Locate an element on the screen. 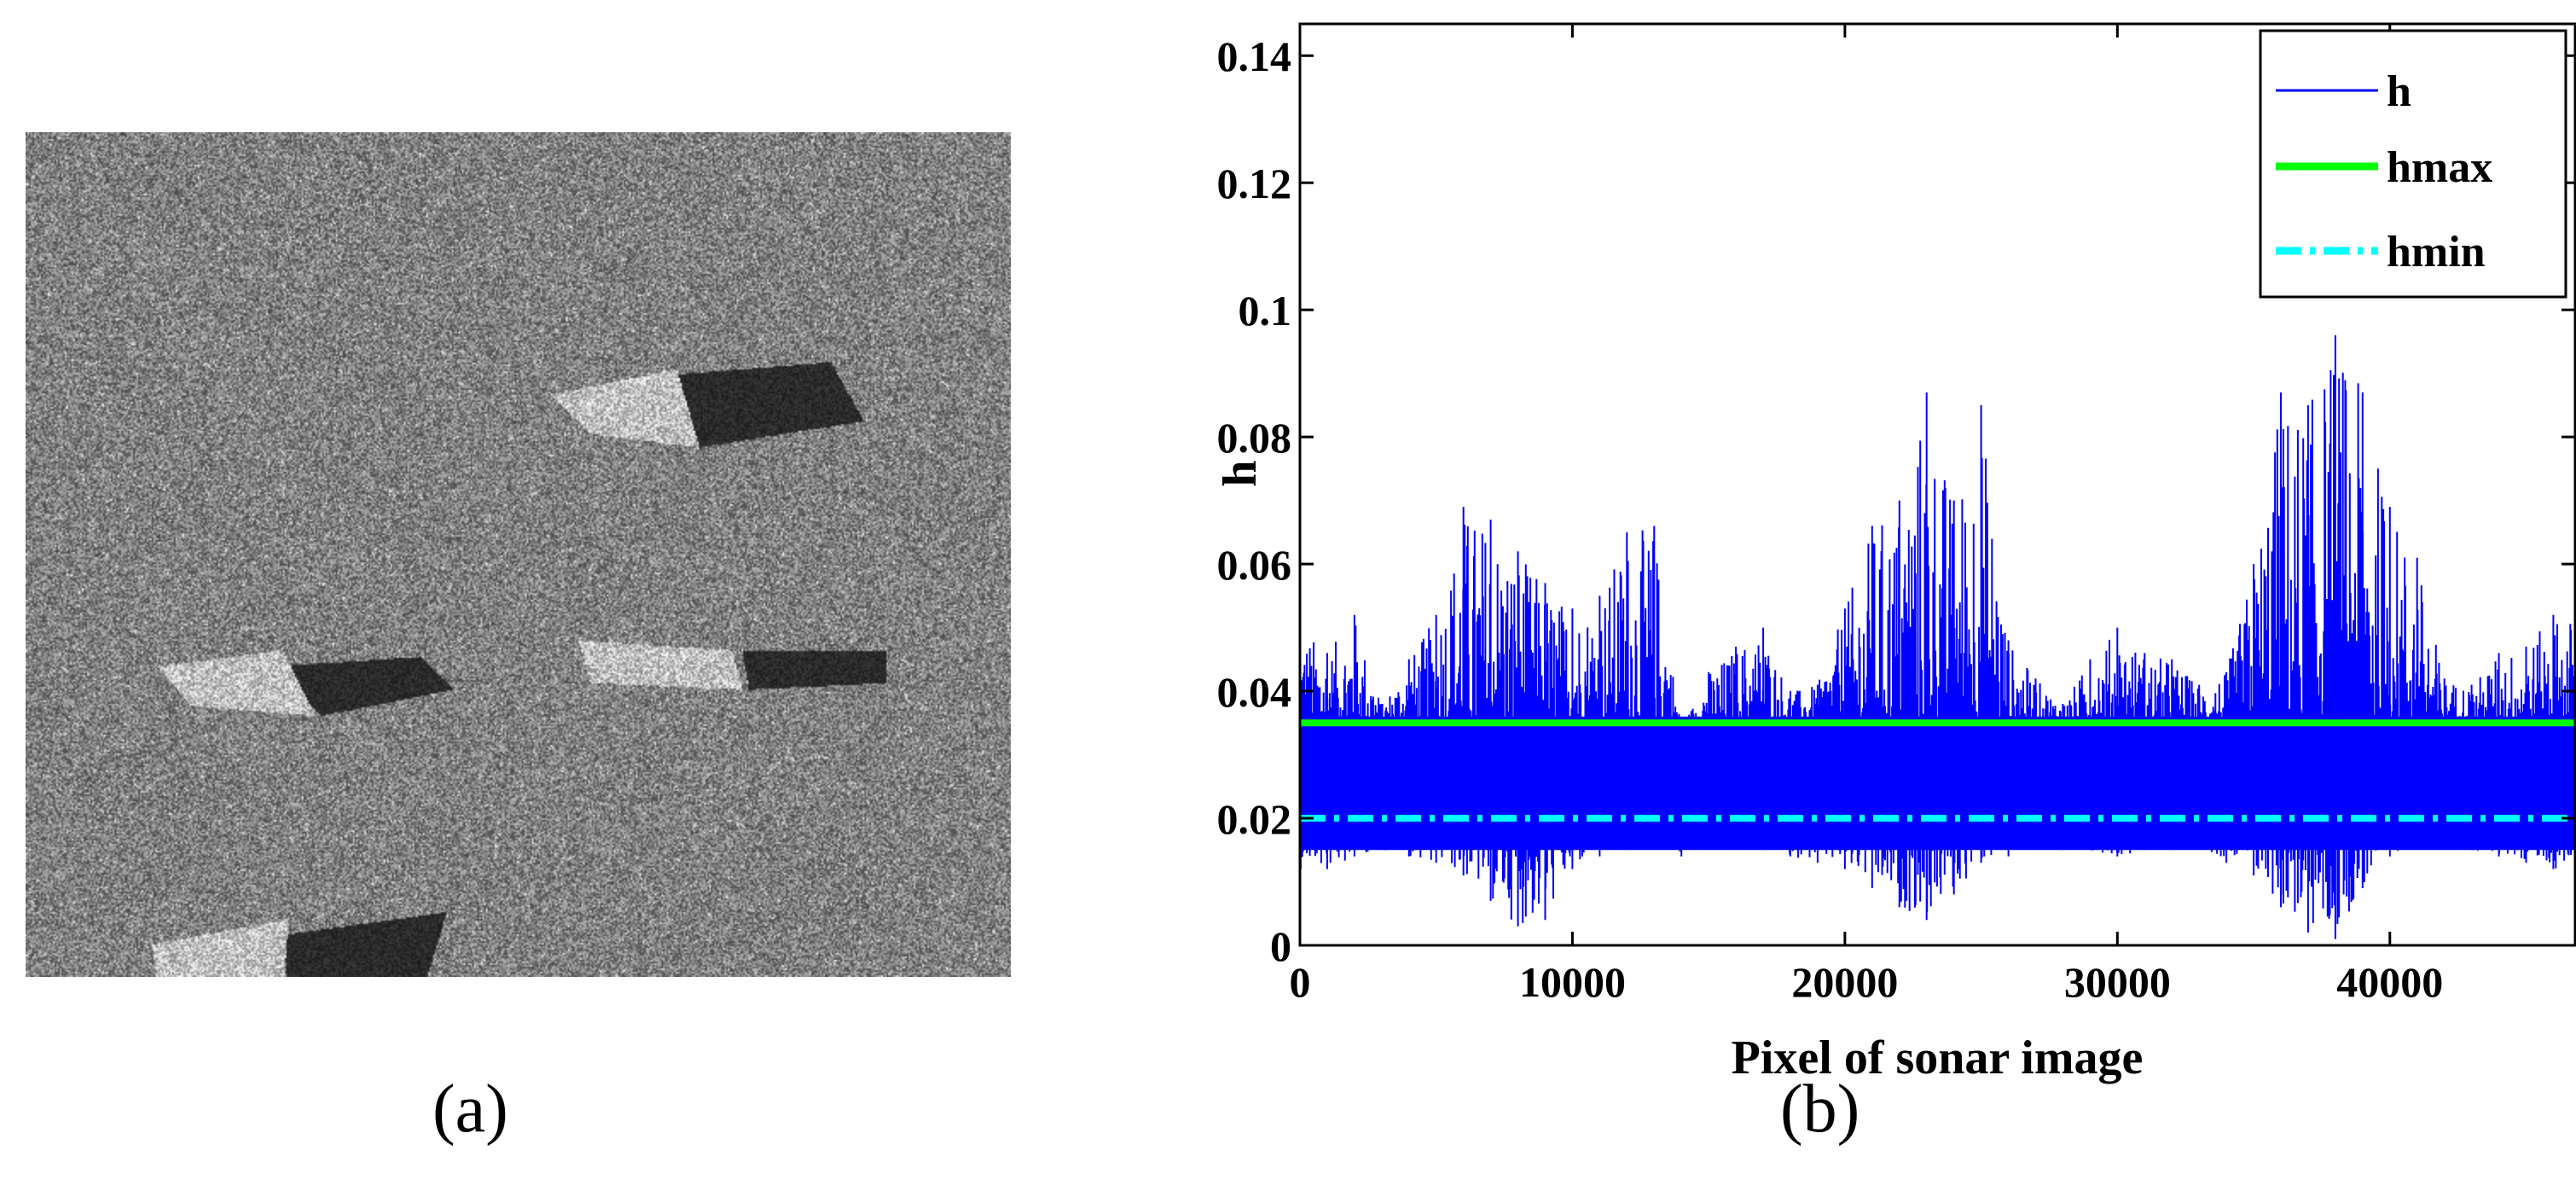 This screenshot has width=2576, height=1203. x-tick-label: 0 is located at coordinates (1300, 982).